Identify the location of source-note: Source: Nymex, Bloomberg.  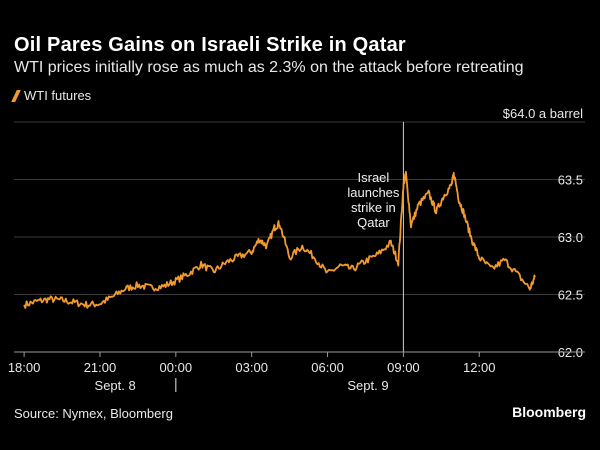
(93, 413).